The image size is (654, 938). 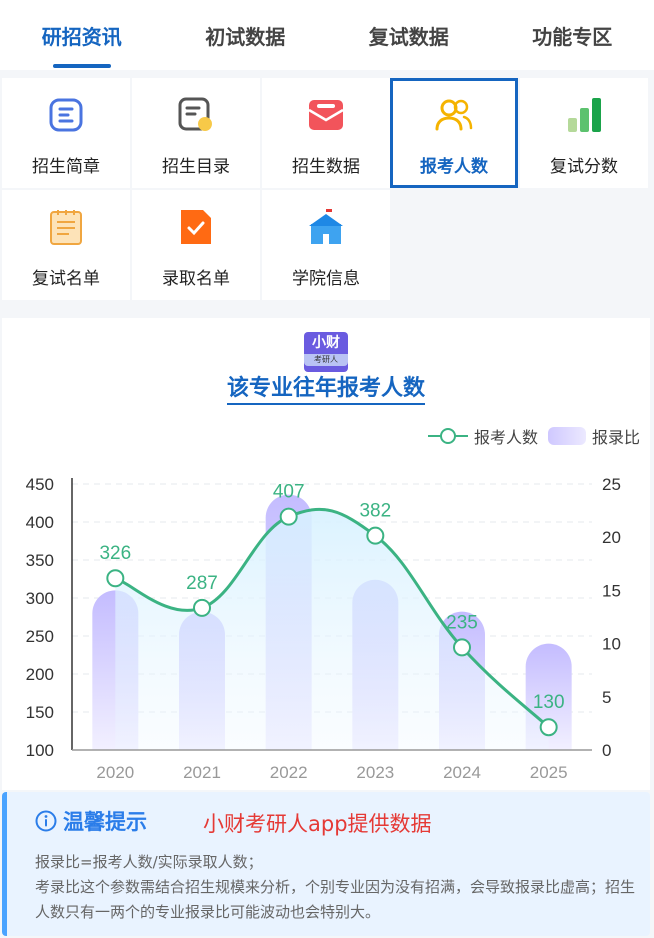 I want to click on users-icon, so click(x=454, y=115).